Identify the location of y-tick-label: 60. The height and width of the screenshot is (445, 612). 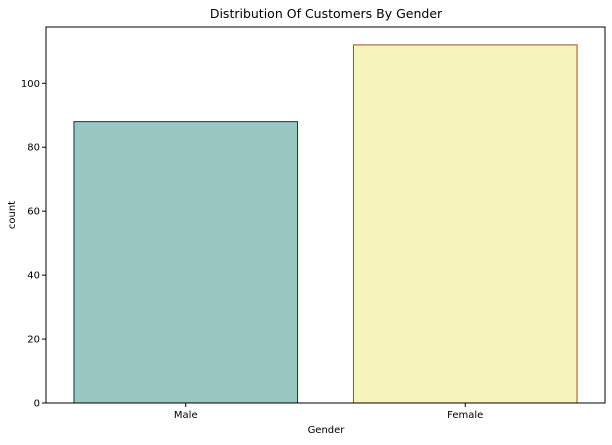
(33, 212).